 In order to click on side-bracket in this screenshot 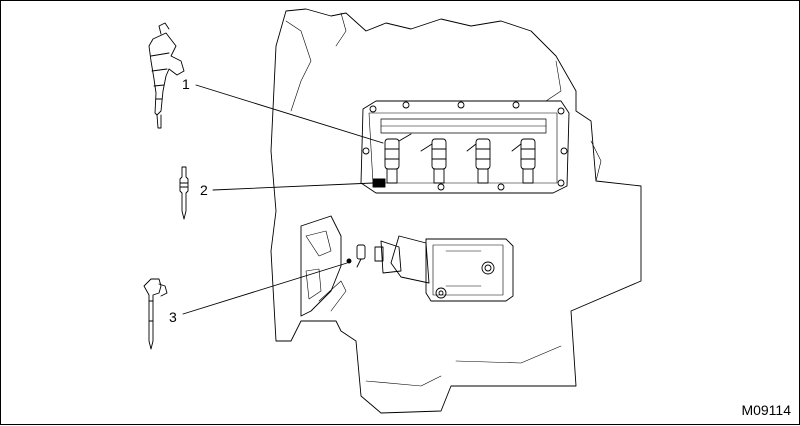, I will do `click(323, 266)`.